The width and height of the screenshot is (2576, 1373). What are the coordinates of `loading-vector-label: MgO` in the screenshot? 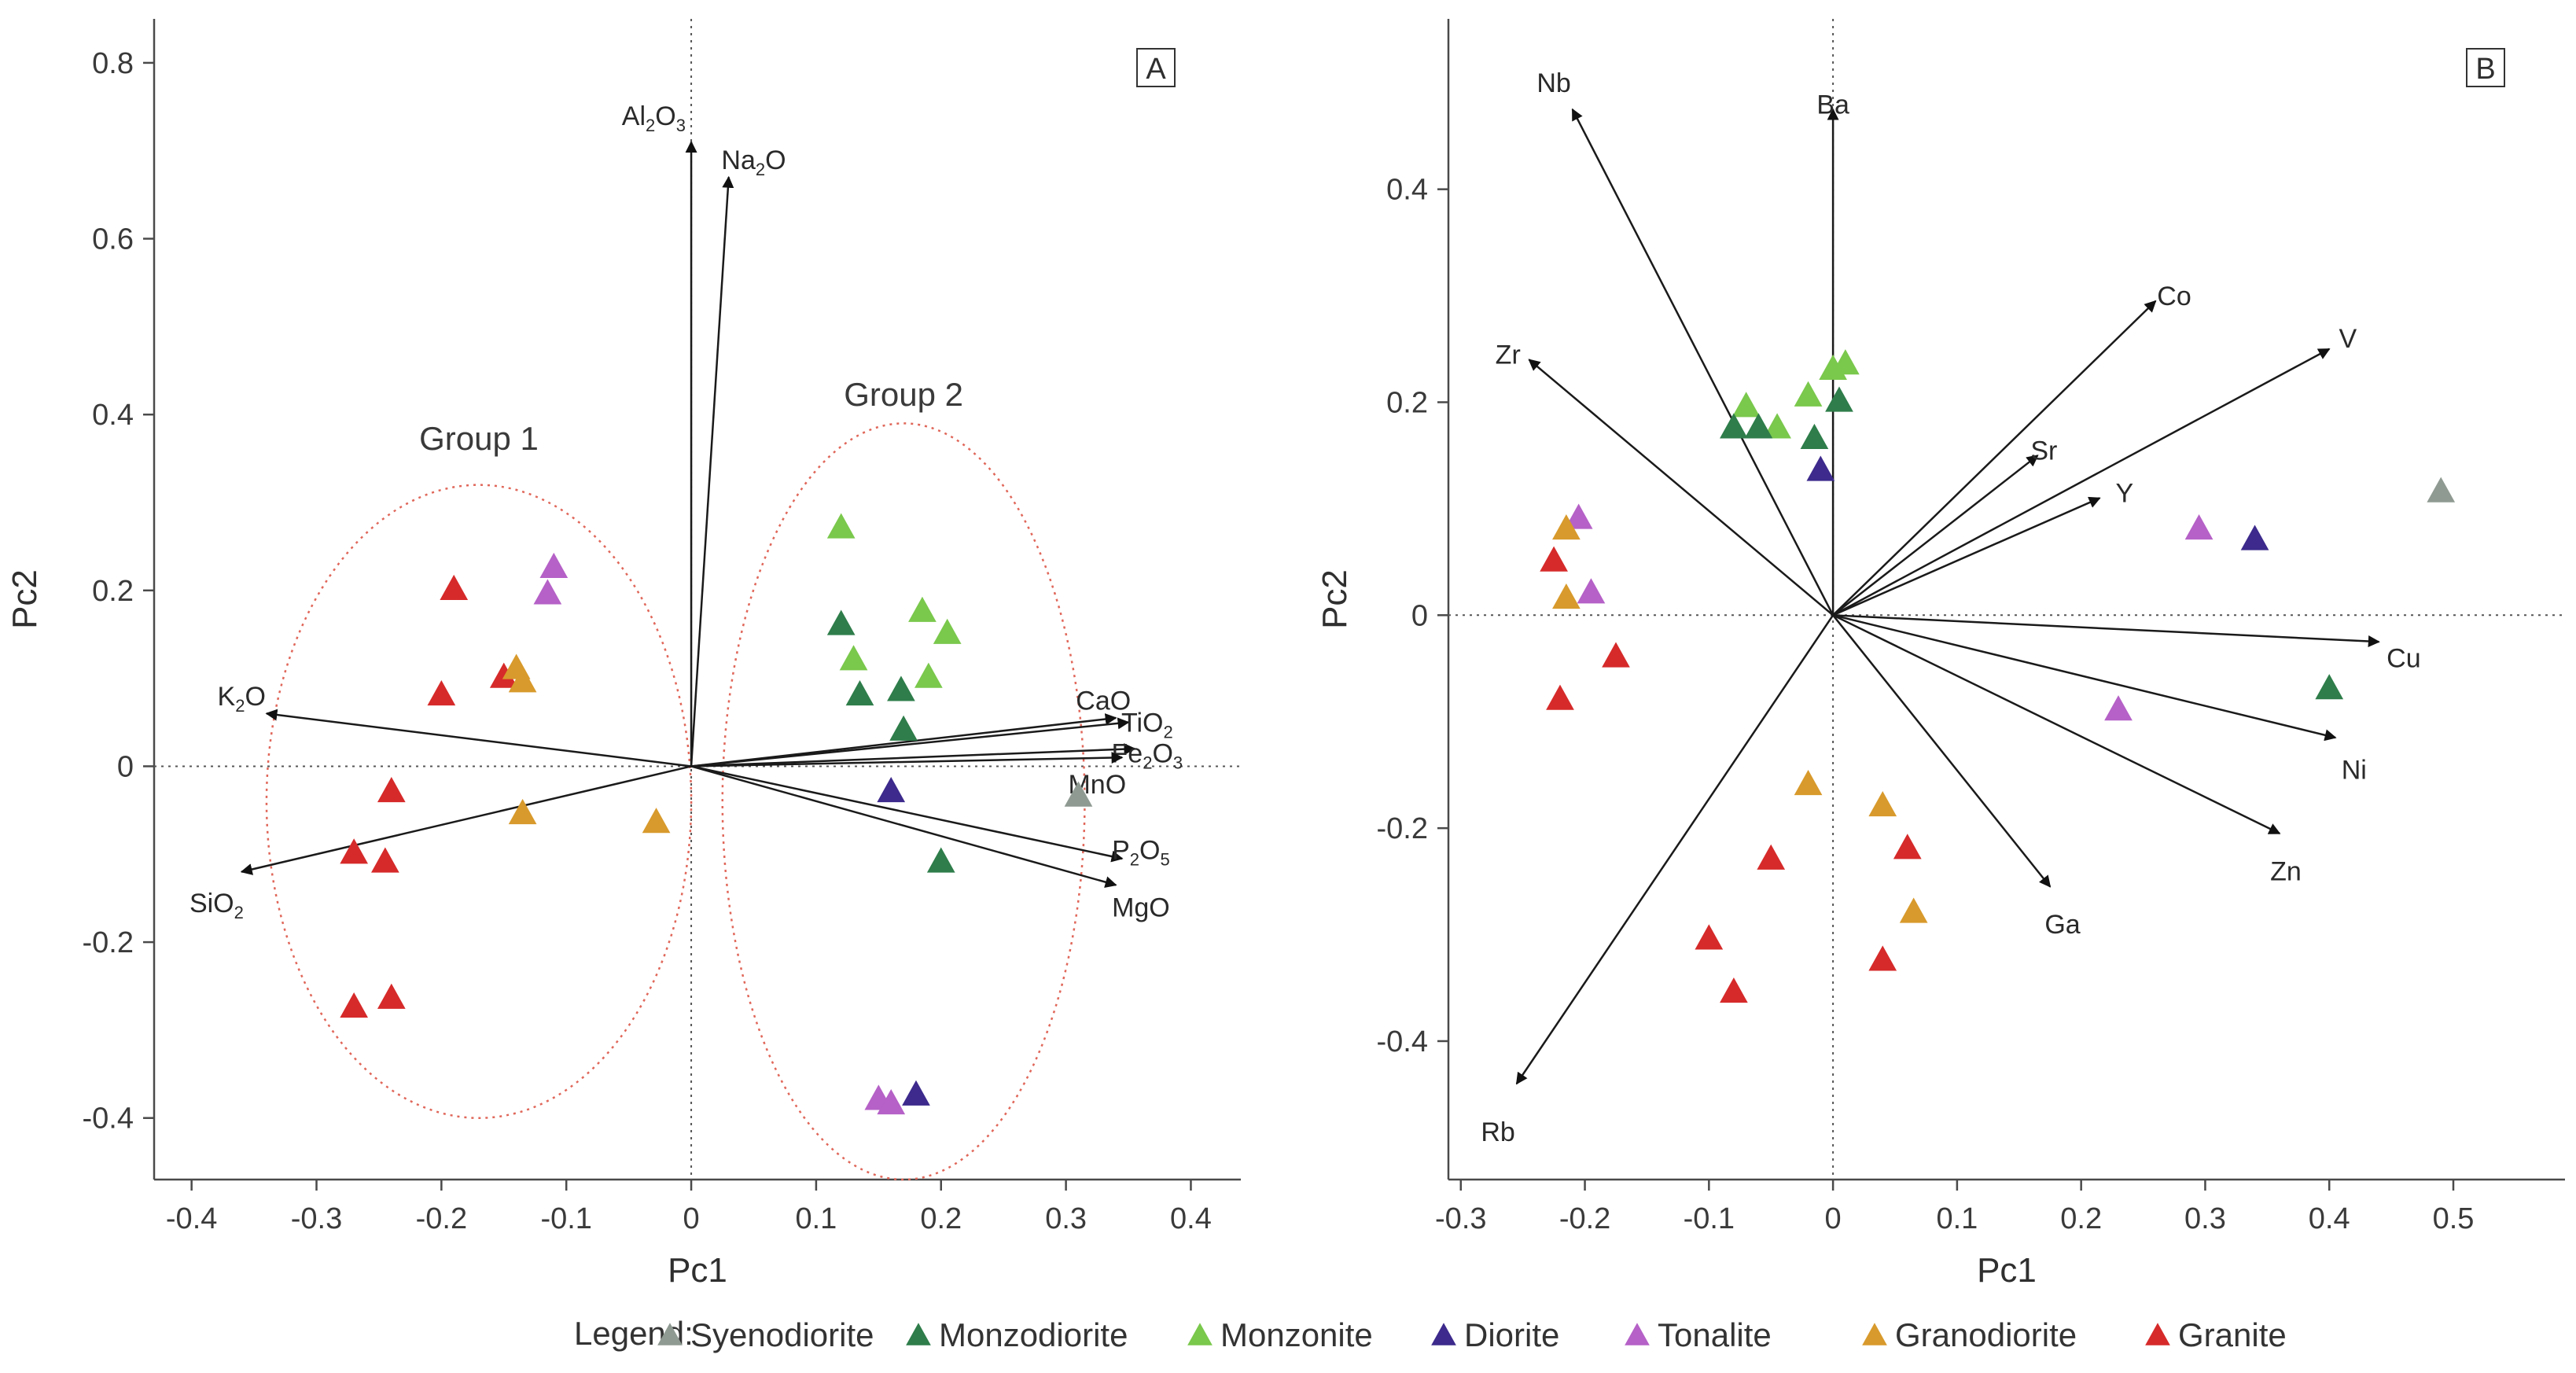 It's located at (1141, 907).